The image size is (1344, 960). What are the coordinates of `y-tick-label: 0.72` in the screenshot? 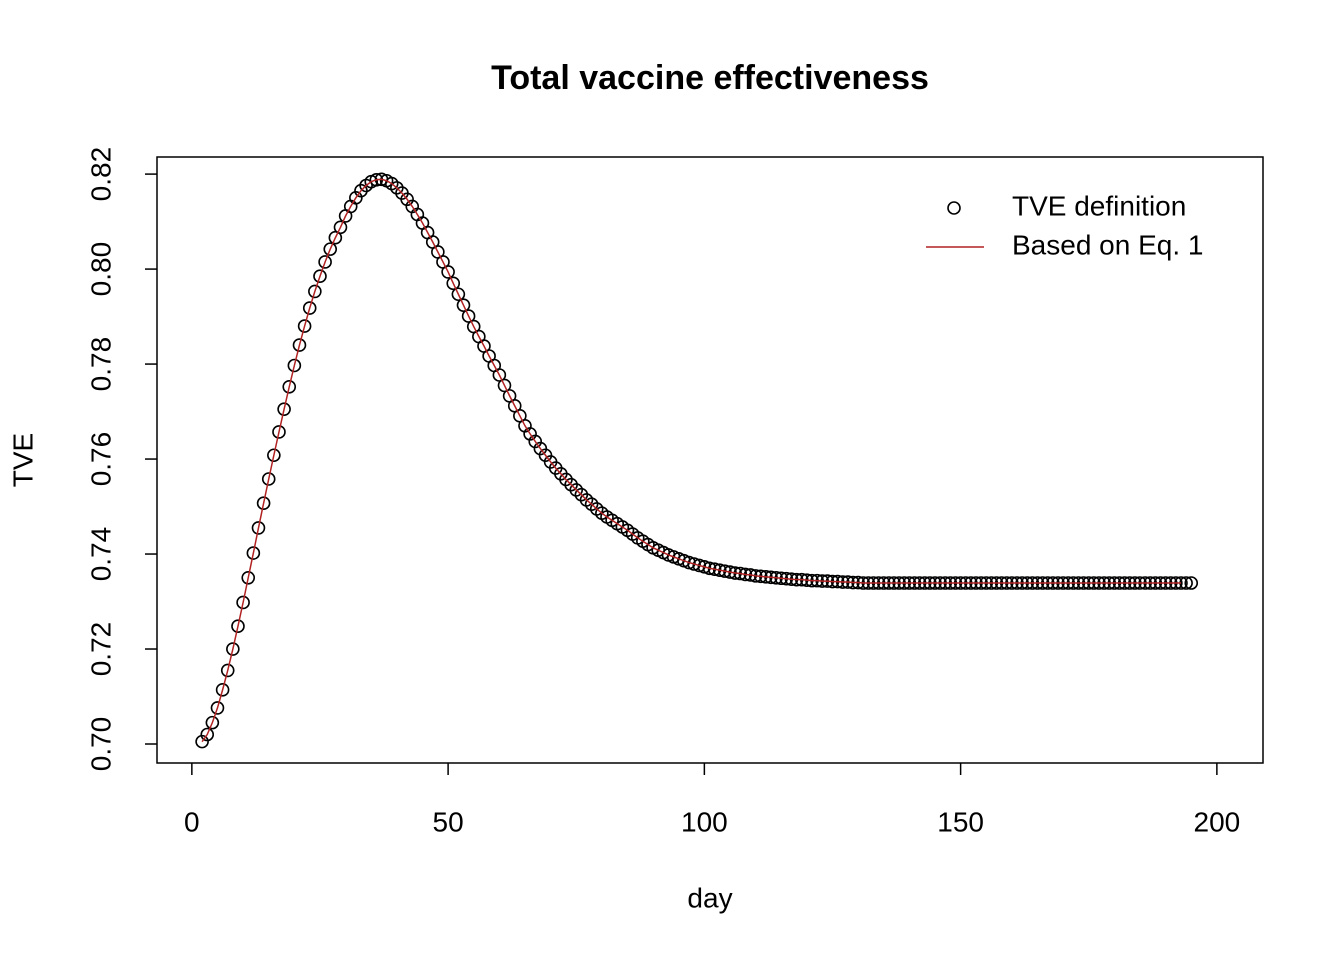 It's located at (100, 649).